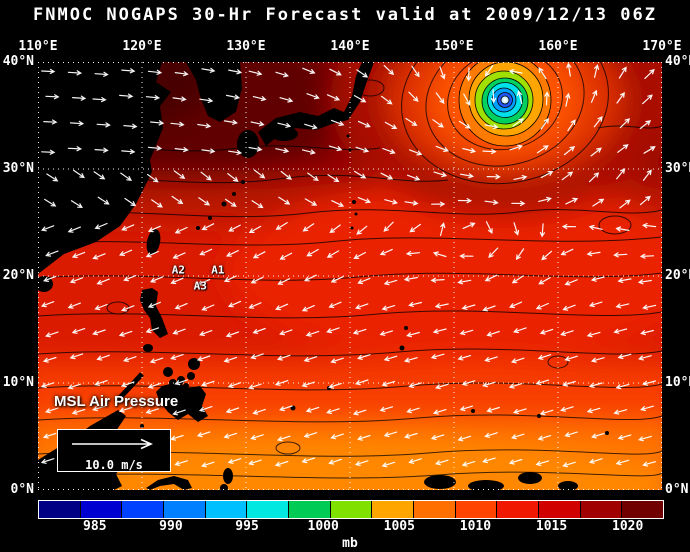  What do you see at coordinates (662, 46) in the screenshot?
I see `lon-tick-label: 170°E` at bounding box center [662, 46].